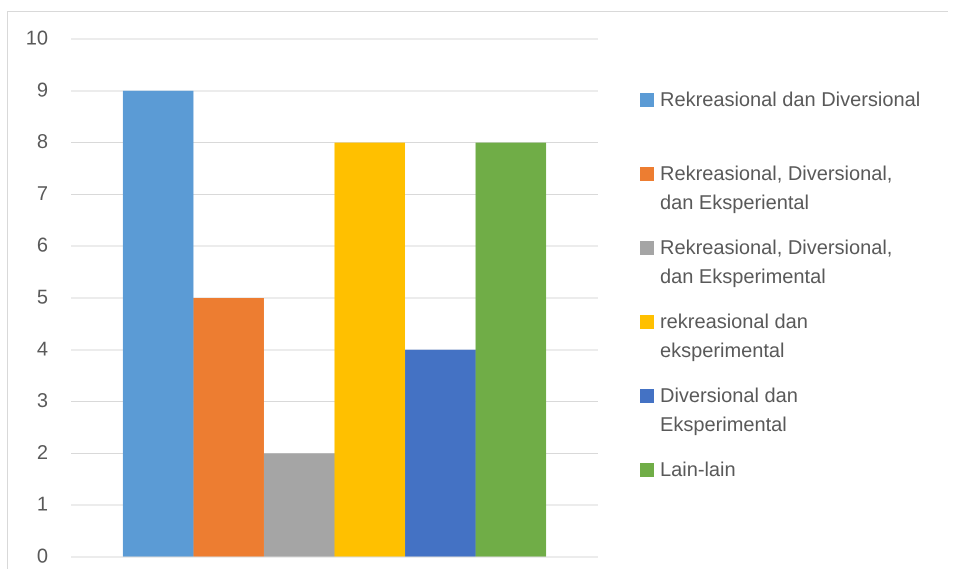  Describe the element at coordinates (42, 245) in the screenshot. I see `y-tick-label: 6` at that location.